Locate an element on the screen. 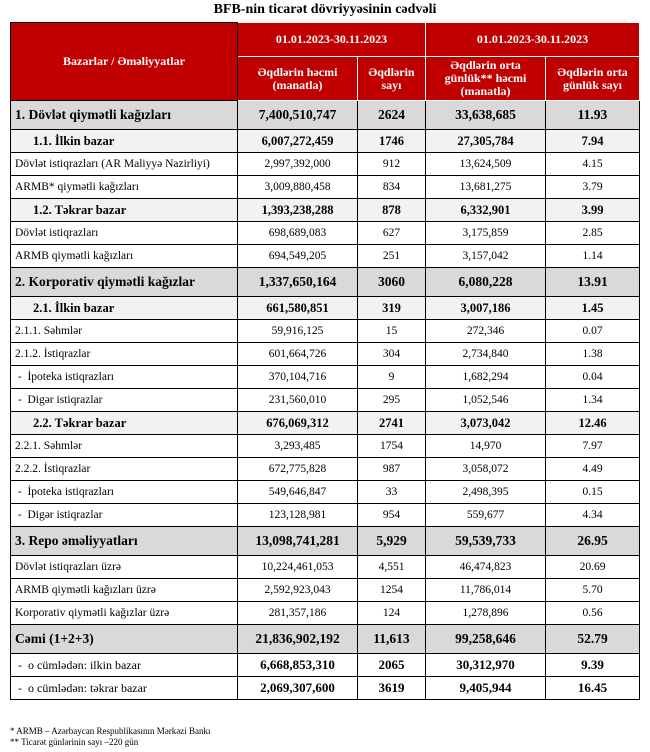 The width and height of the screenshot is (650, 752). row-label: 2.1. İlkin bazar is located at coordinates (124, 308).